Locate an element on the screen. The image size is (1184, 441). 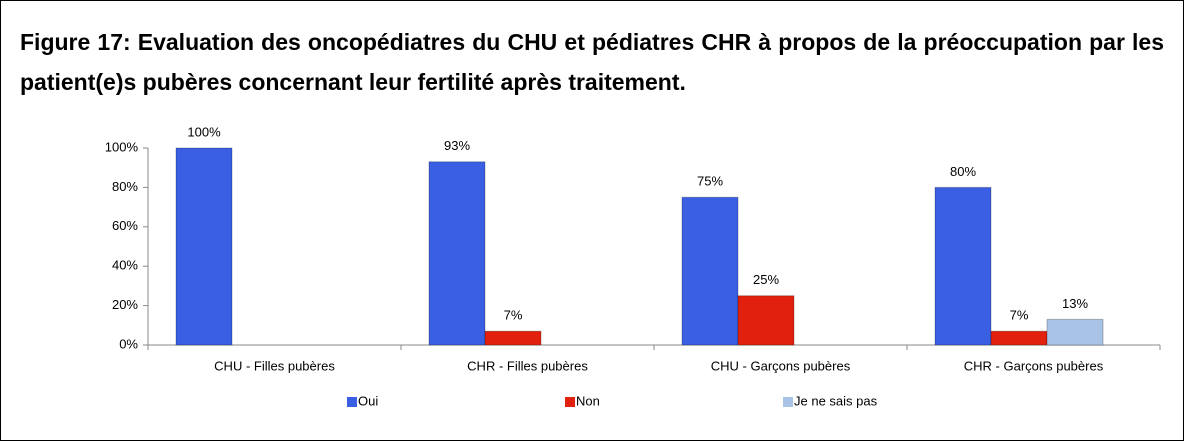
value-label: 25% is located at coordinates (766, 279).